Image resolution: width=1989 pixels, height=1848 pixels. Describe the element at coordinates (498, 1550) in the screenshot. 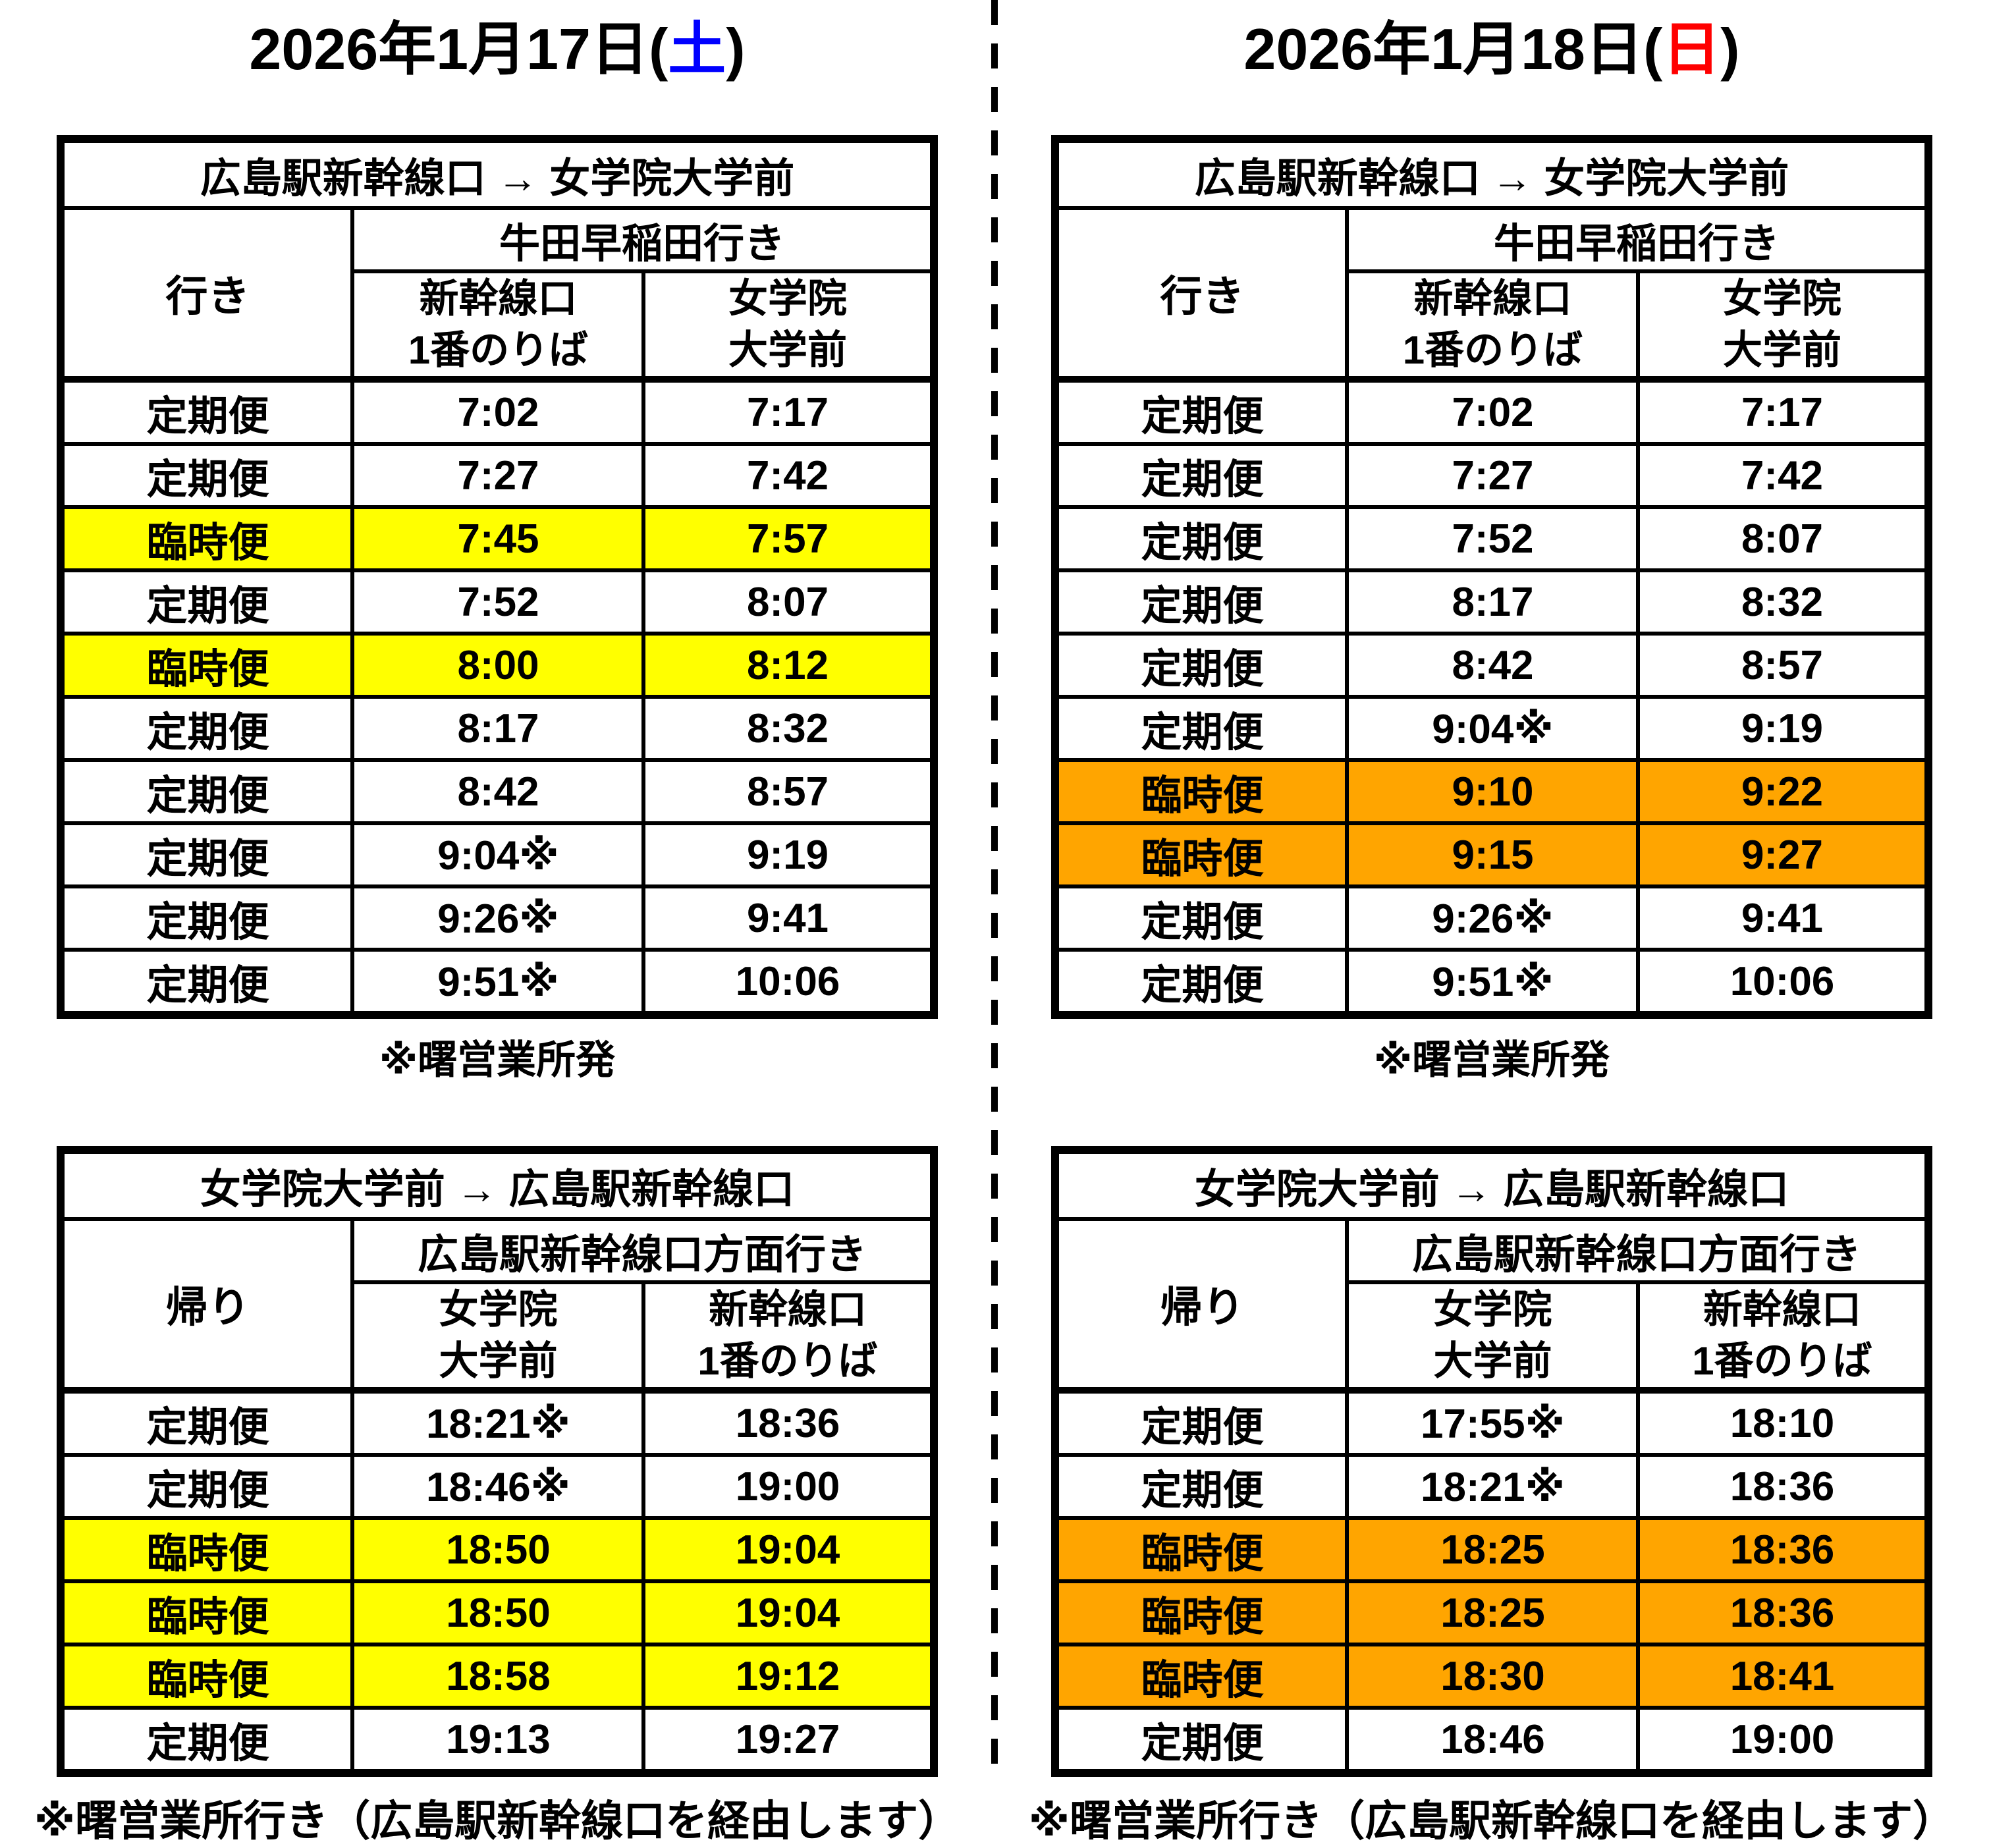

I see `stop1-time-cell: 18:50` at that location.